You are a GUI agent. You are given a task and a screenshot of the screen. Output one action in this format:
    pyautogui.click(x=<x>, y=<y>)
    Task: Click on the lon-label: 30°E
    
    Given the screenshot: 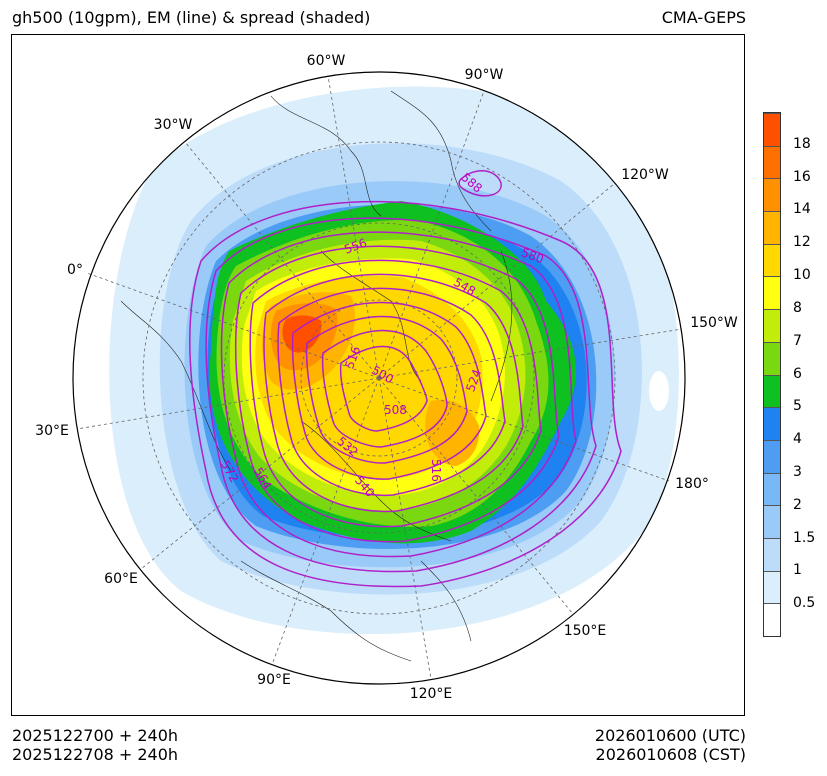 What is the action you would take?
    pyautogui.click(x=52, y=431)
    